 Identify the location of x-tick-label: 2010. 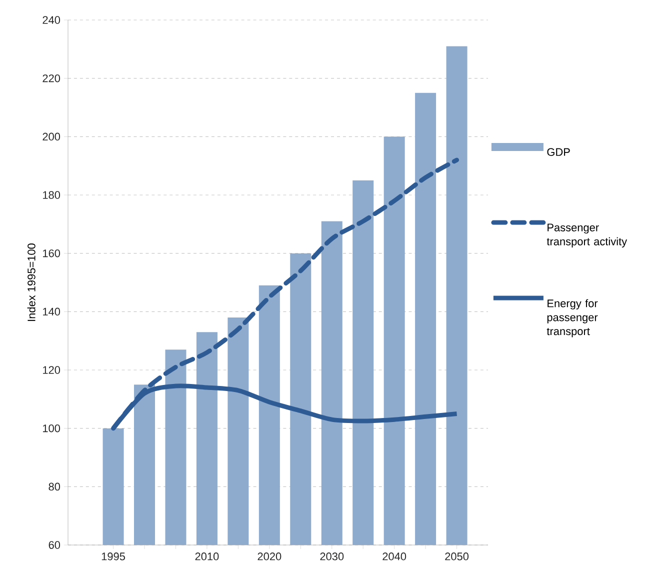
(207, 556).